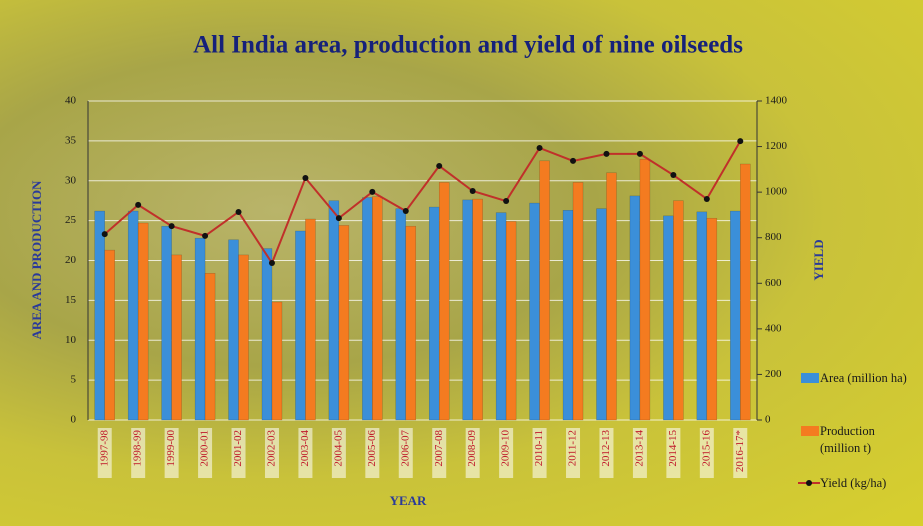  Describe the element at coordinates (776, 146) in the screenshot. I see `y2-tick-label: 1200` at that location.